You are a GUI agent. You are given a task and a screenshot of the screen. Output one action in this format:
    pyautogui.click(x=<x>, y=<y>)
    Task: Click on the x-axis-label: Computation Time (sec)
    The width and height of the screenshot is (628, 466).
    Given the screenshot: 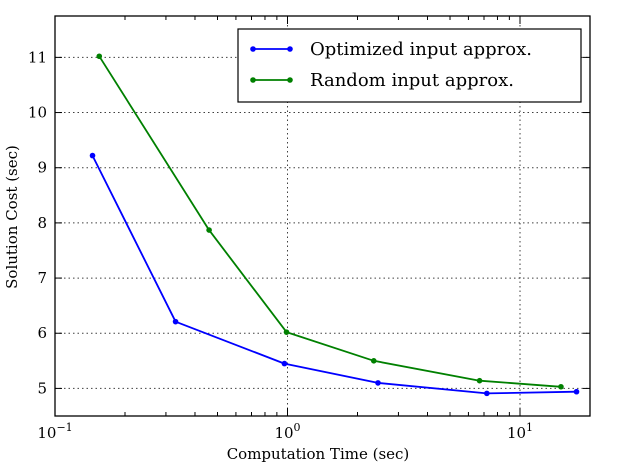 What is the action you would take?
    pyautogui.click(x=318, y=454)
    